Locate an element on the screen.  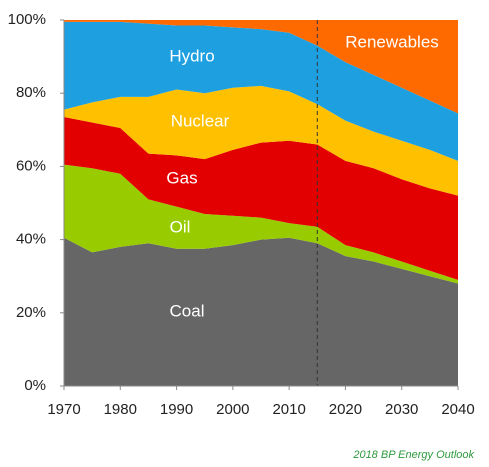
y-tick-label: 80% is located at coordinates (31, 92).